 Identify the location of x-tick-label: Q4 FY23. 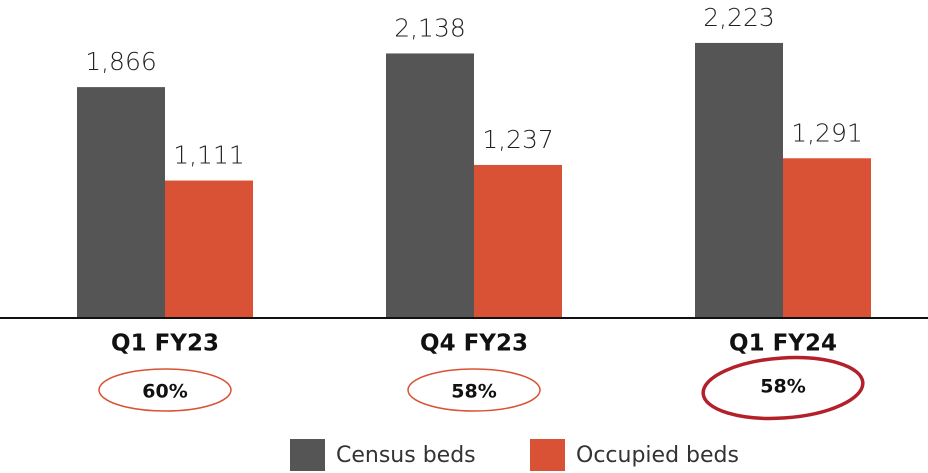
(474, 344).